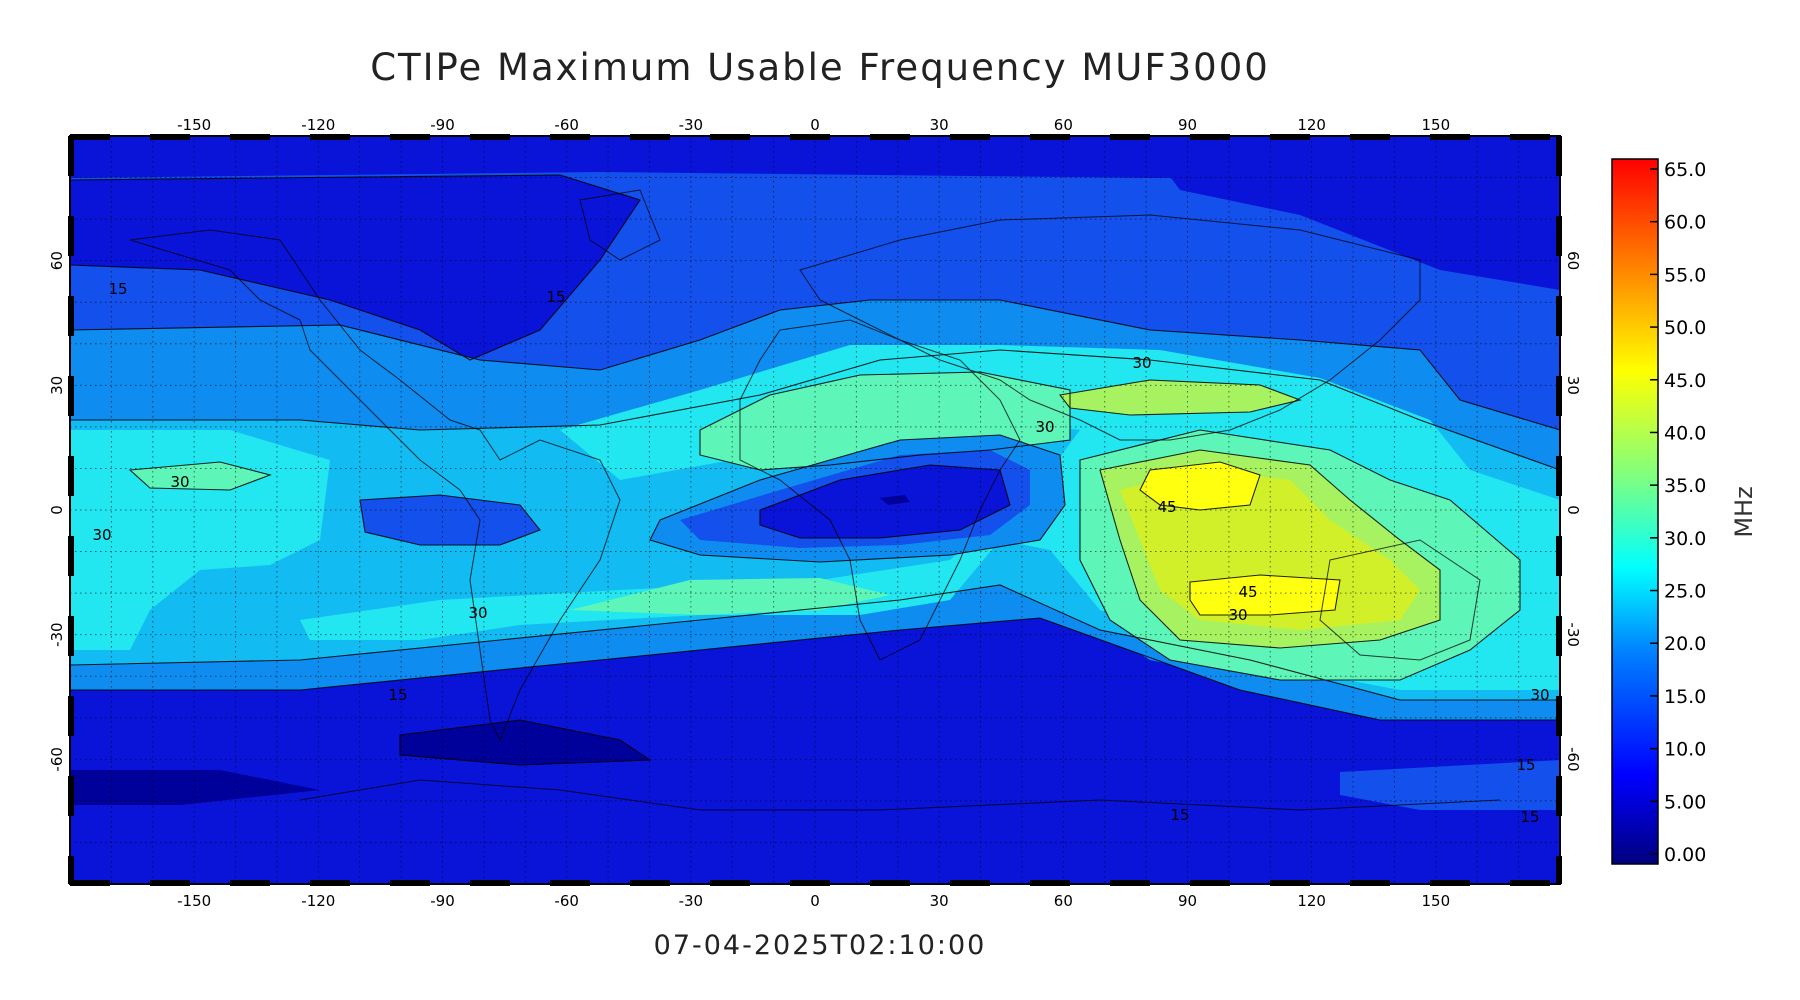 The width and height of the screenshot is (1800, 1000). Describe the element at coordinates (895, 500) in the screenshot. I see `contour-region-trough-core` at that location.